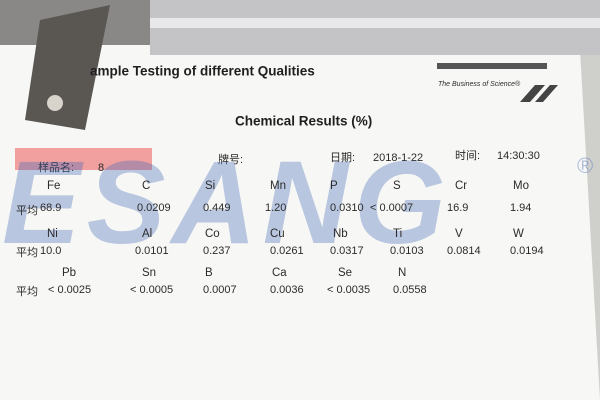 The image size is (600, 400). I want to click on element-value: 0.0101, so click(152, 251).